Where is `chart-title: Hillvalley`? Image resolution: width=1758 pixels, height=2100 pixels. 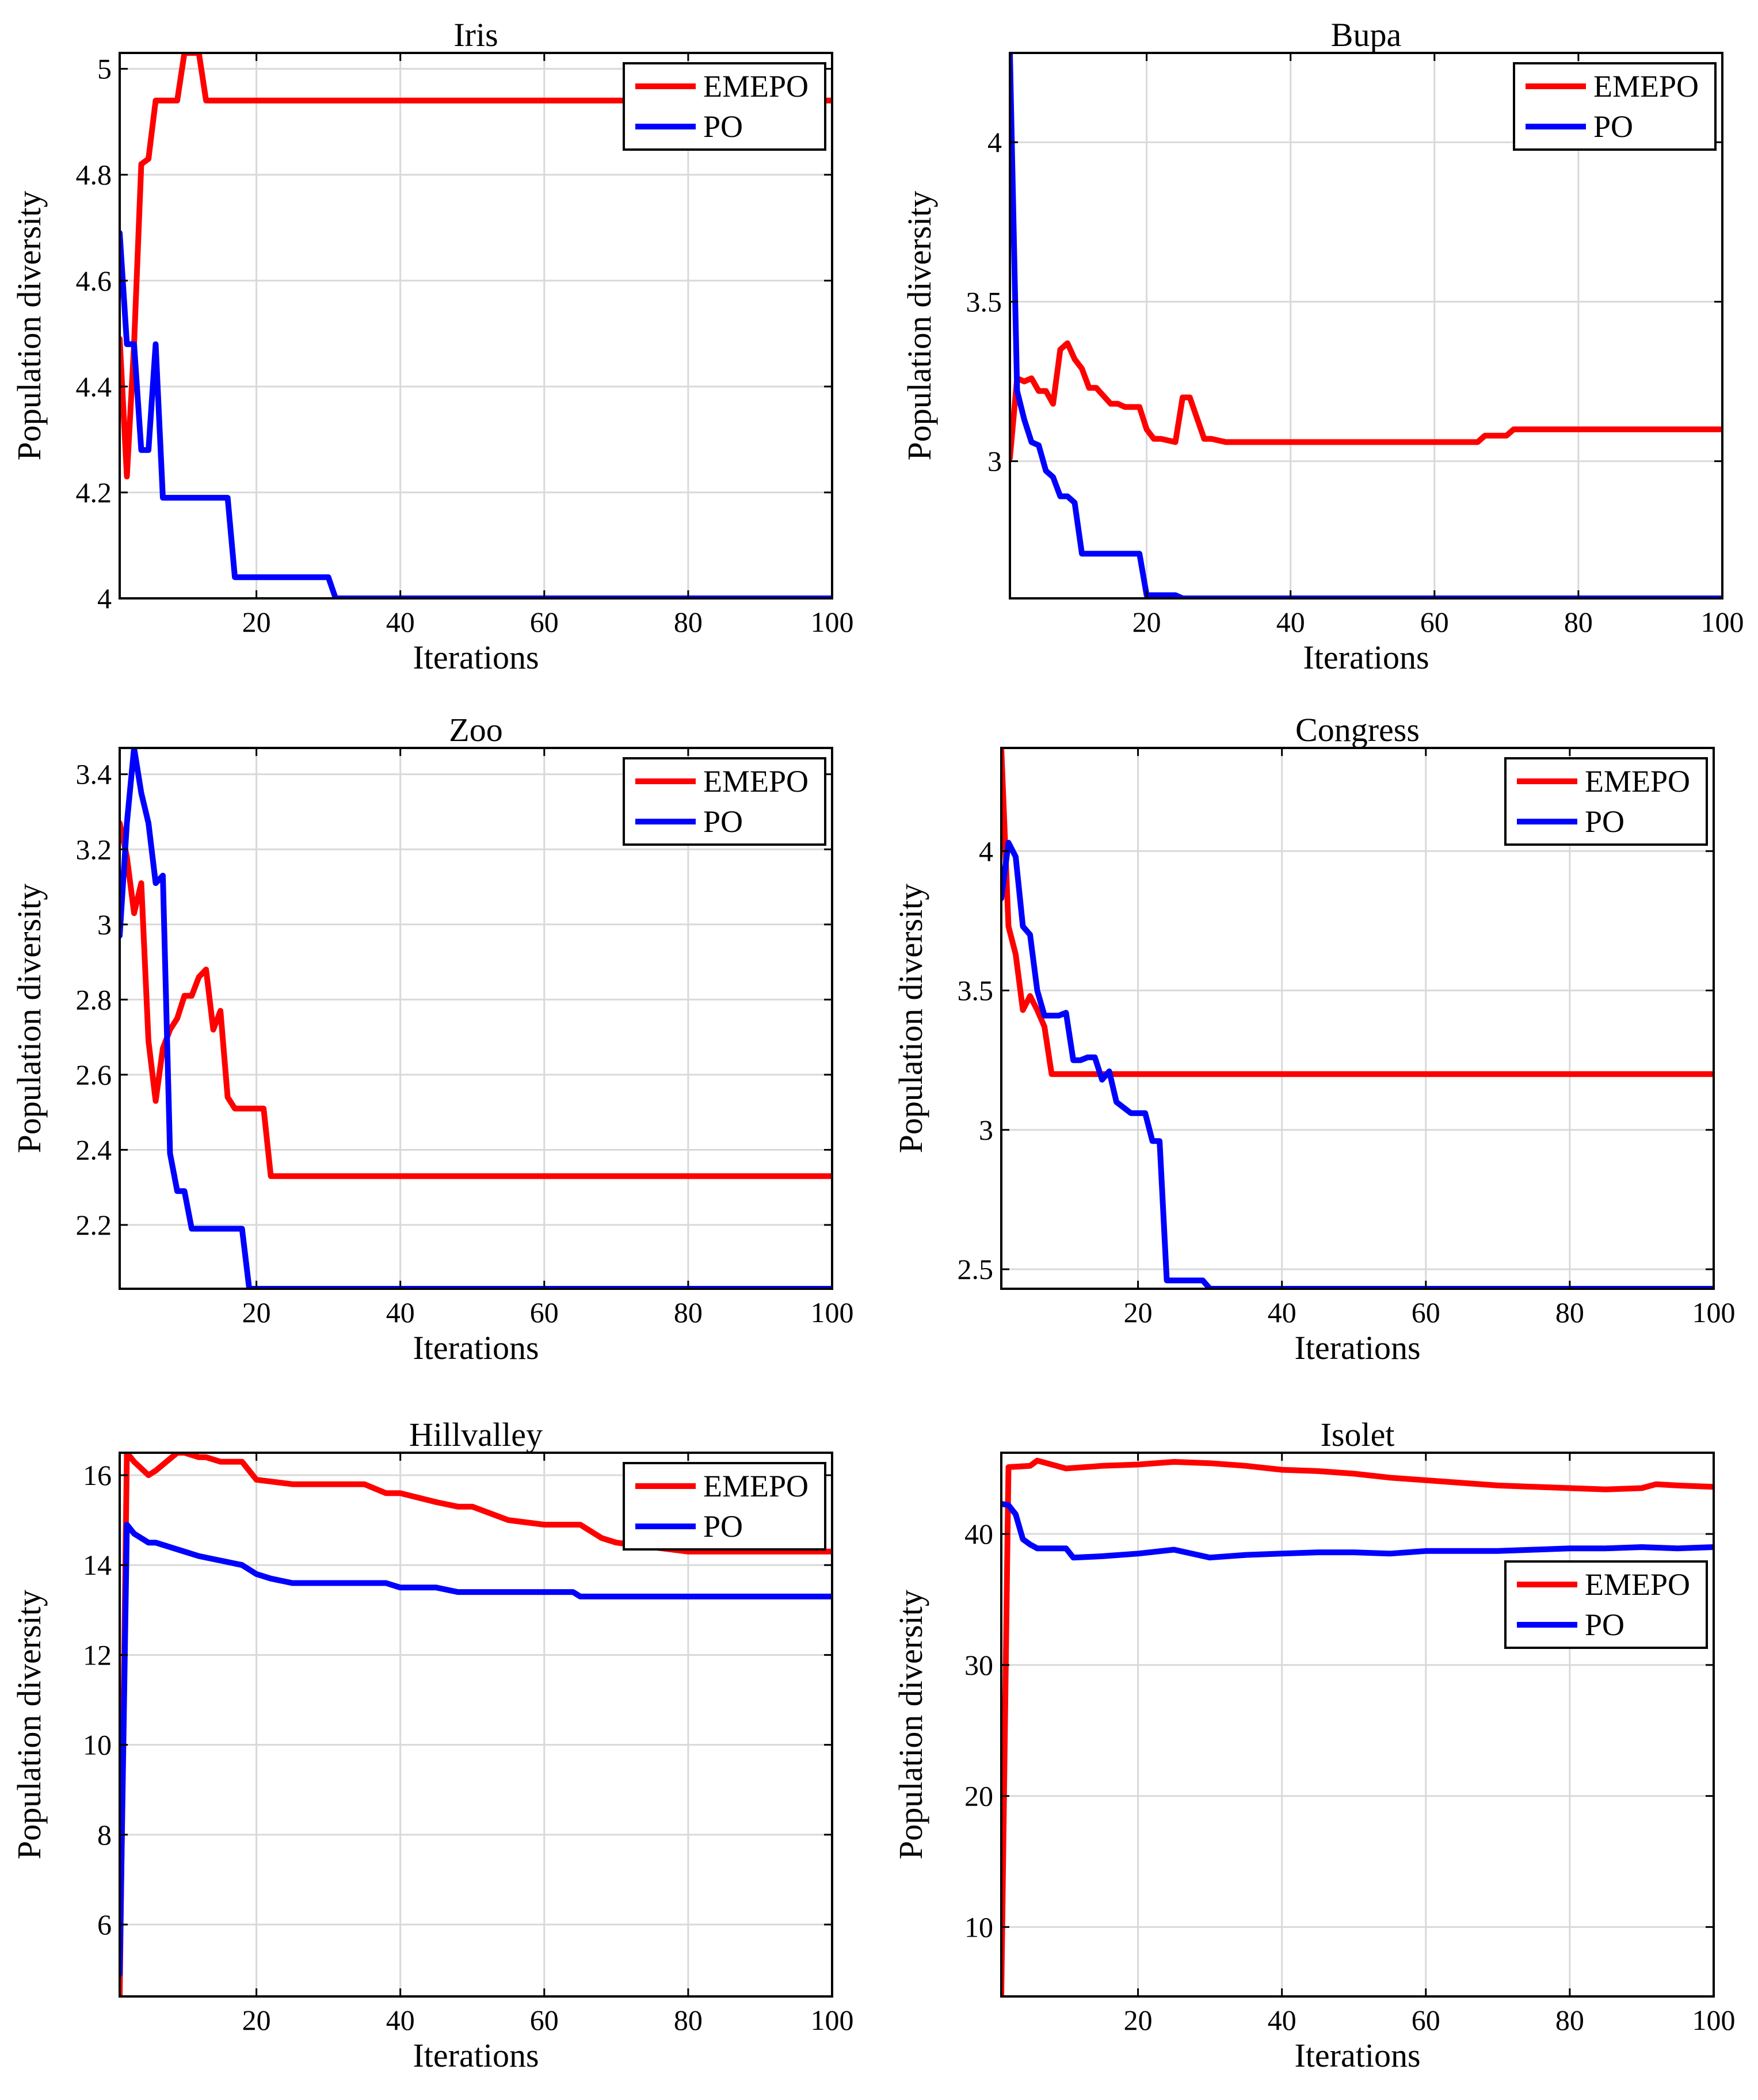 chart-title: Hillvalley is located at coordinates (476, 1434).